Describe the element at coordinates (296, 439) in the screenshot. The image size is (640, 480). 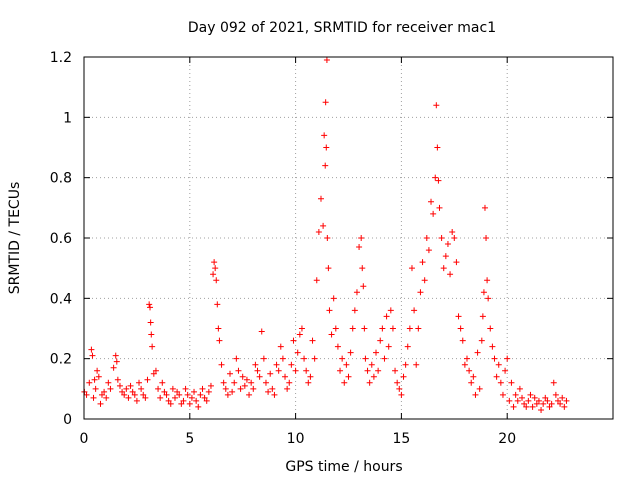
I see `x-tick-label: 10` at that location.